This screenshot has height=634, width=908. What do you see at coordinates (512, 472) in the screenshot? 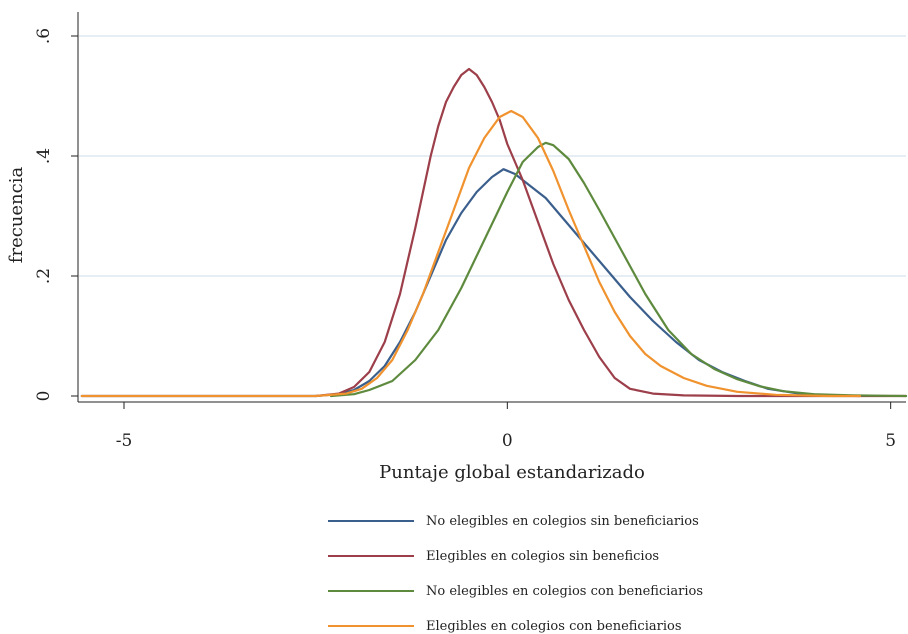
I see `x-axis-title: Puntaje global estandarizado` at bounding box center [512, 472].